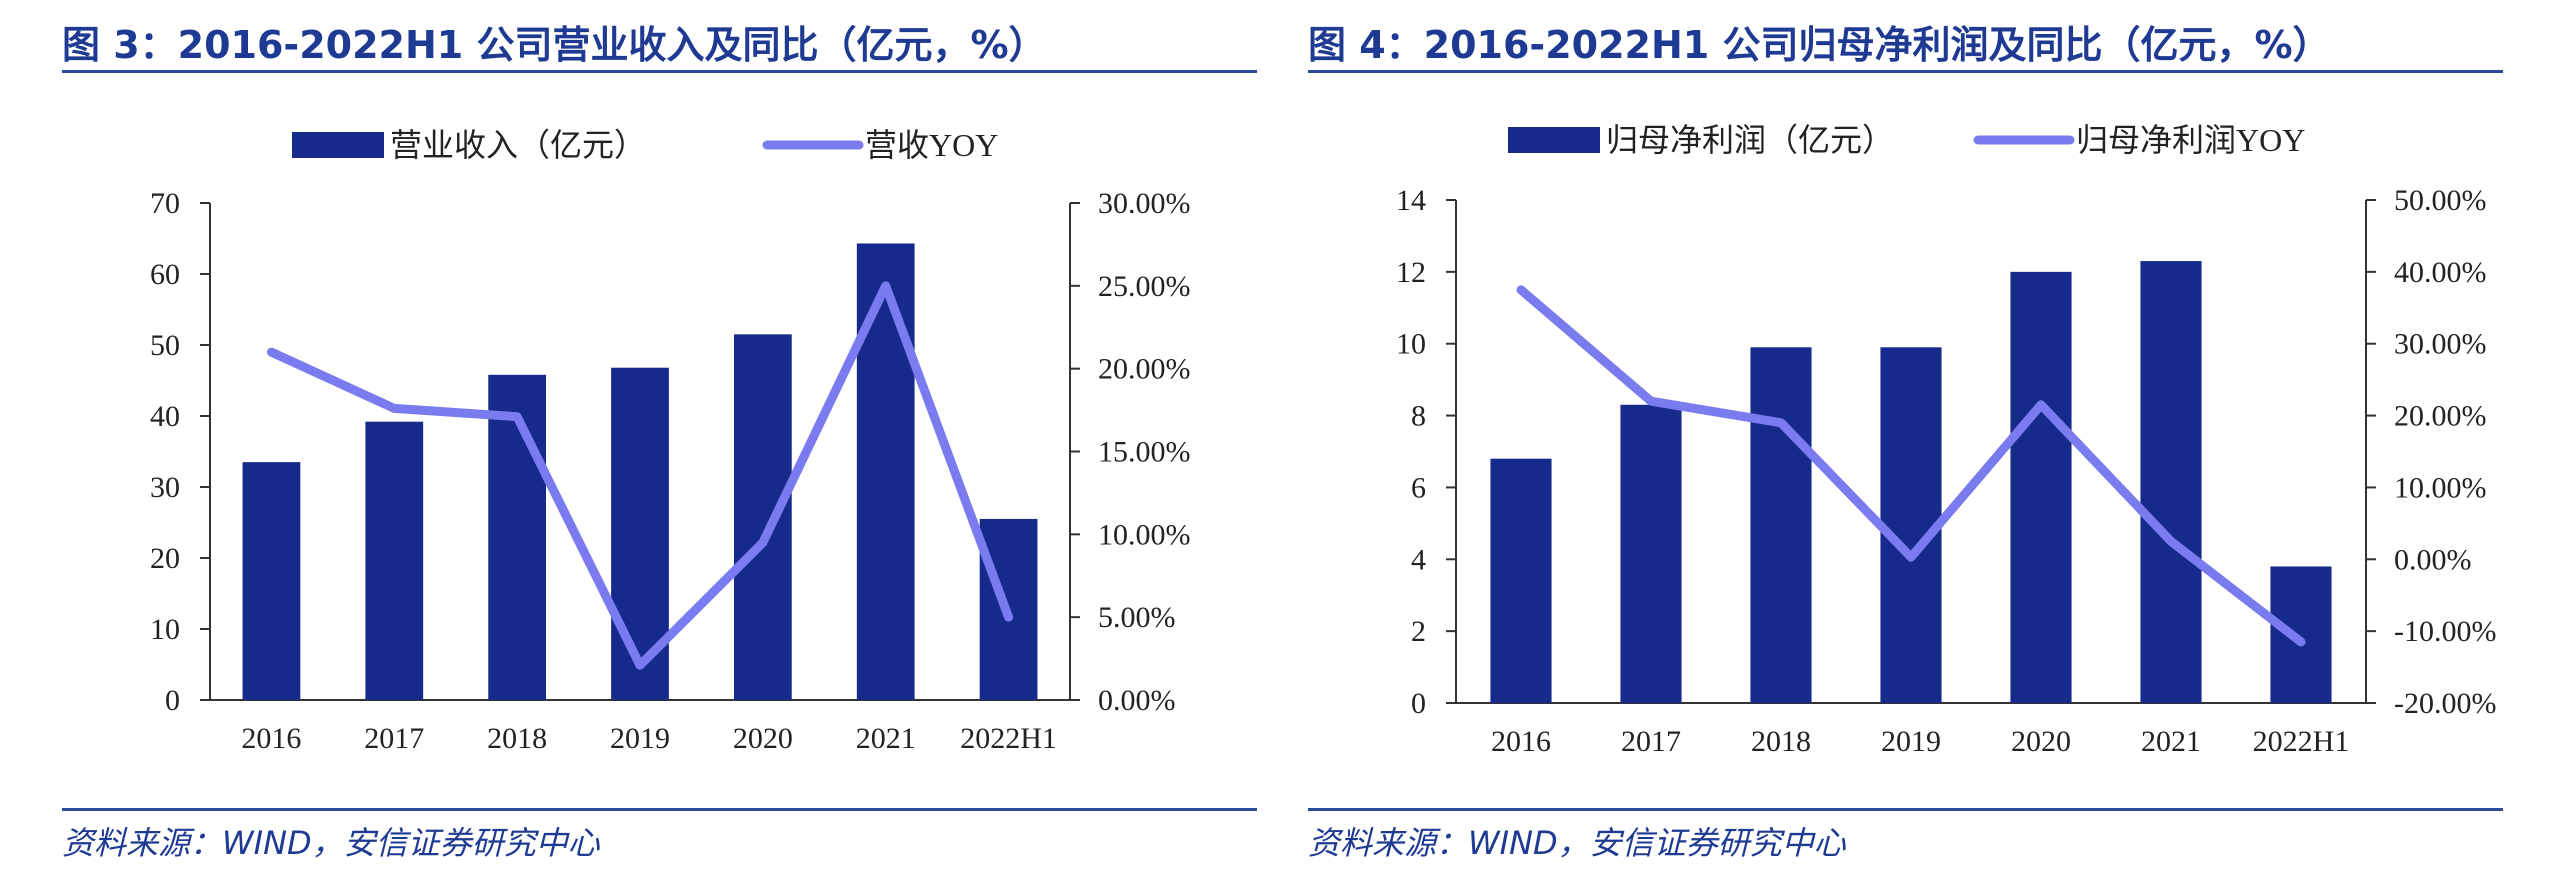  What do you see at coordinates (2440, 272) in the screenshot?
I see `right-tick-label: 40.00%` at bounding box center [2440, 272].